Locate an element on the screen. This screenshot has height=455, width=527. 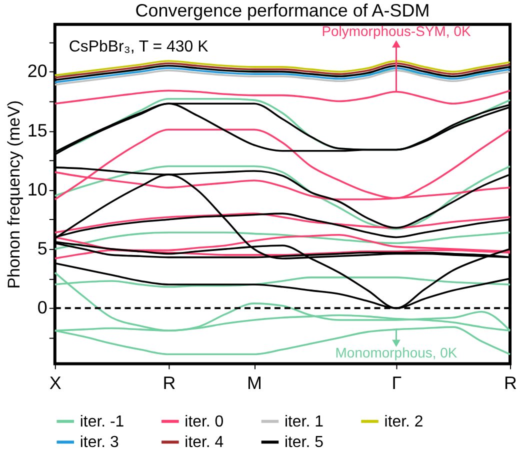
legend-label: iter. 5 is located at coordinates (304, 443).